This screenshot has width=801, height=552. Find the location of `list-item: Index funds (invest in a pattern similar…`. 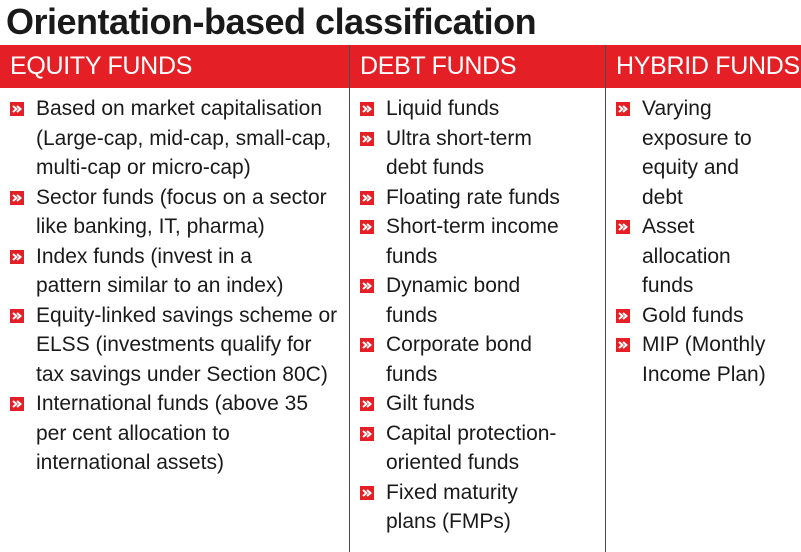

list-item: Index funds (invest in a pattern similar… is located at coordinates (162, 271).